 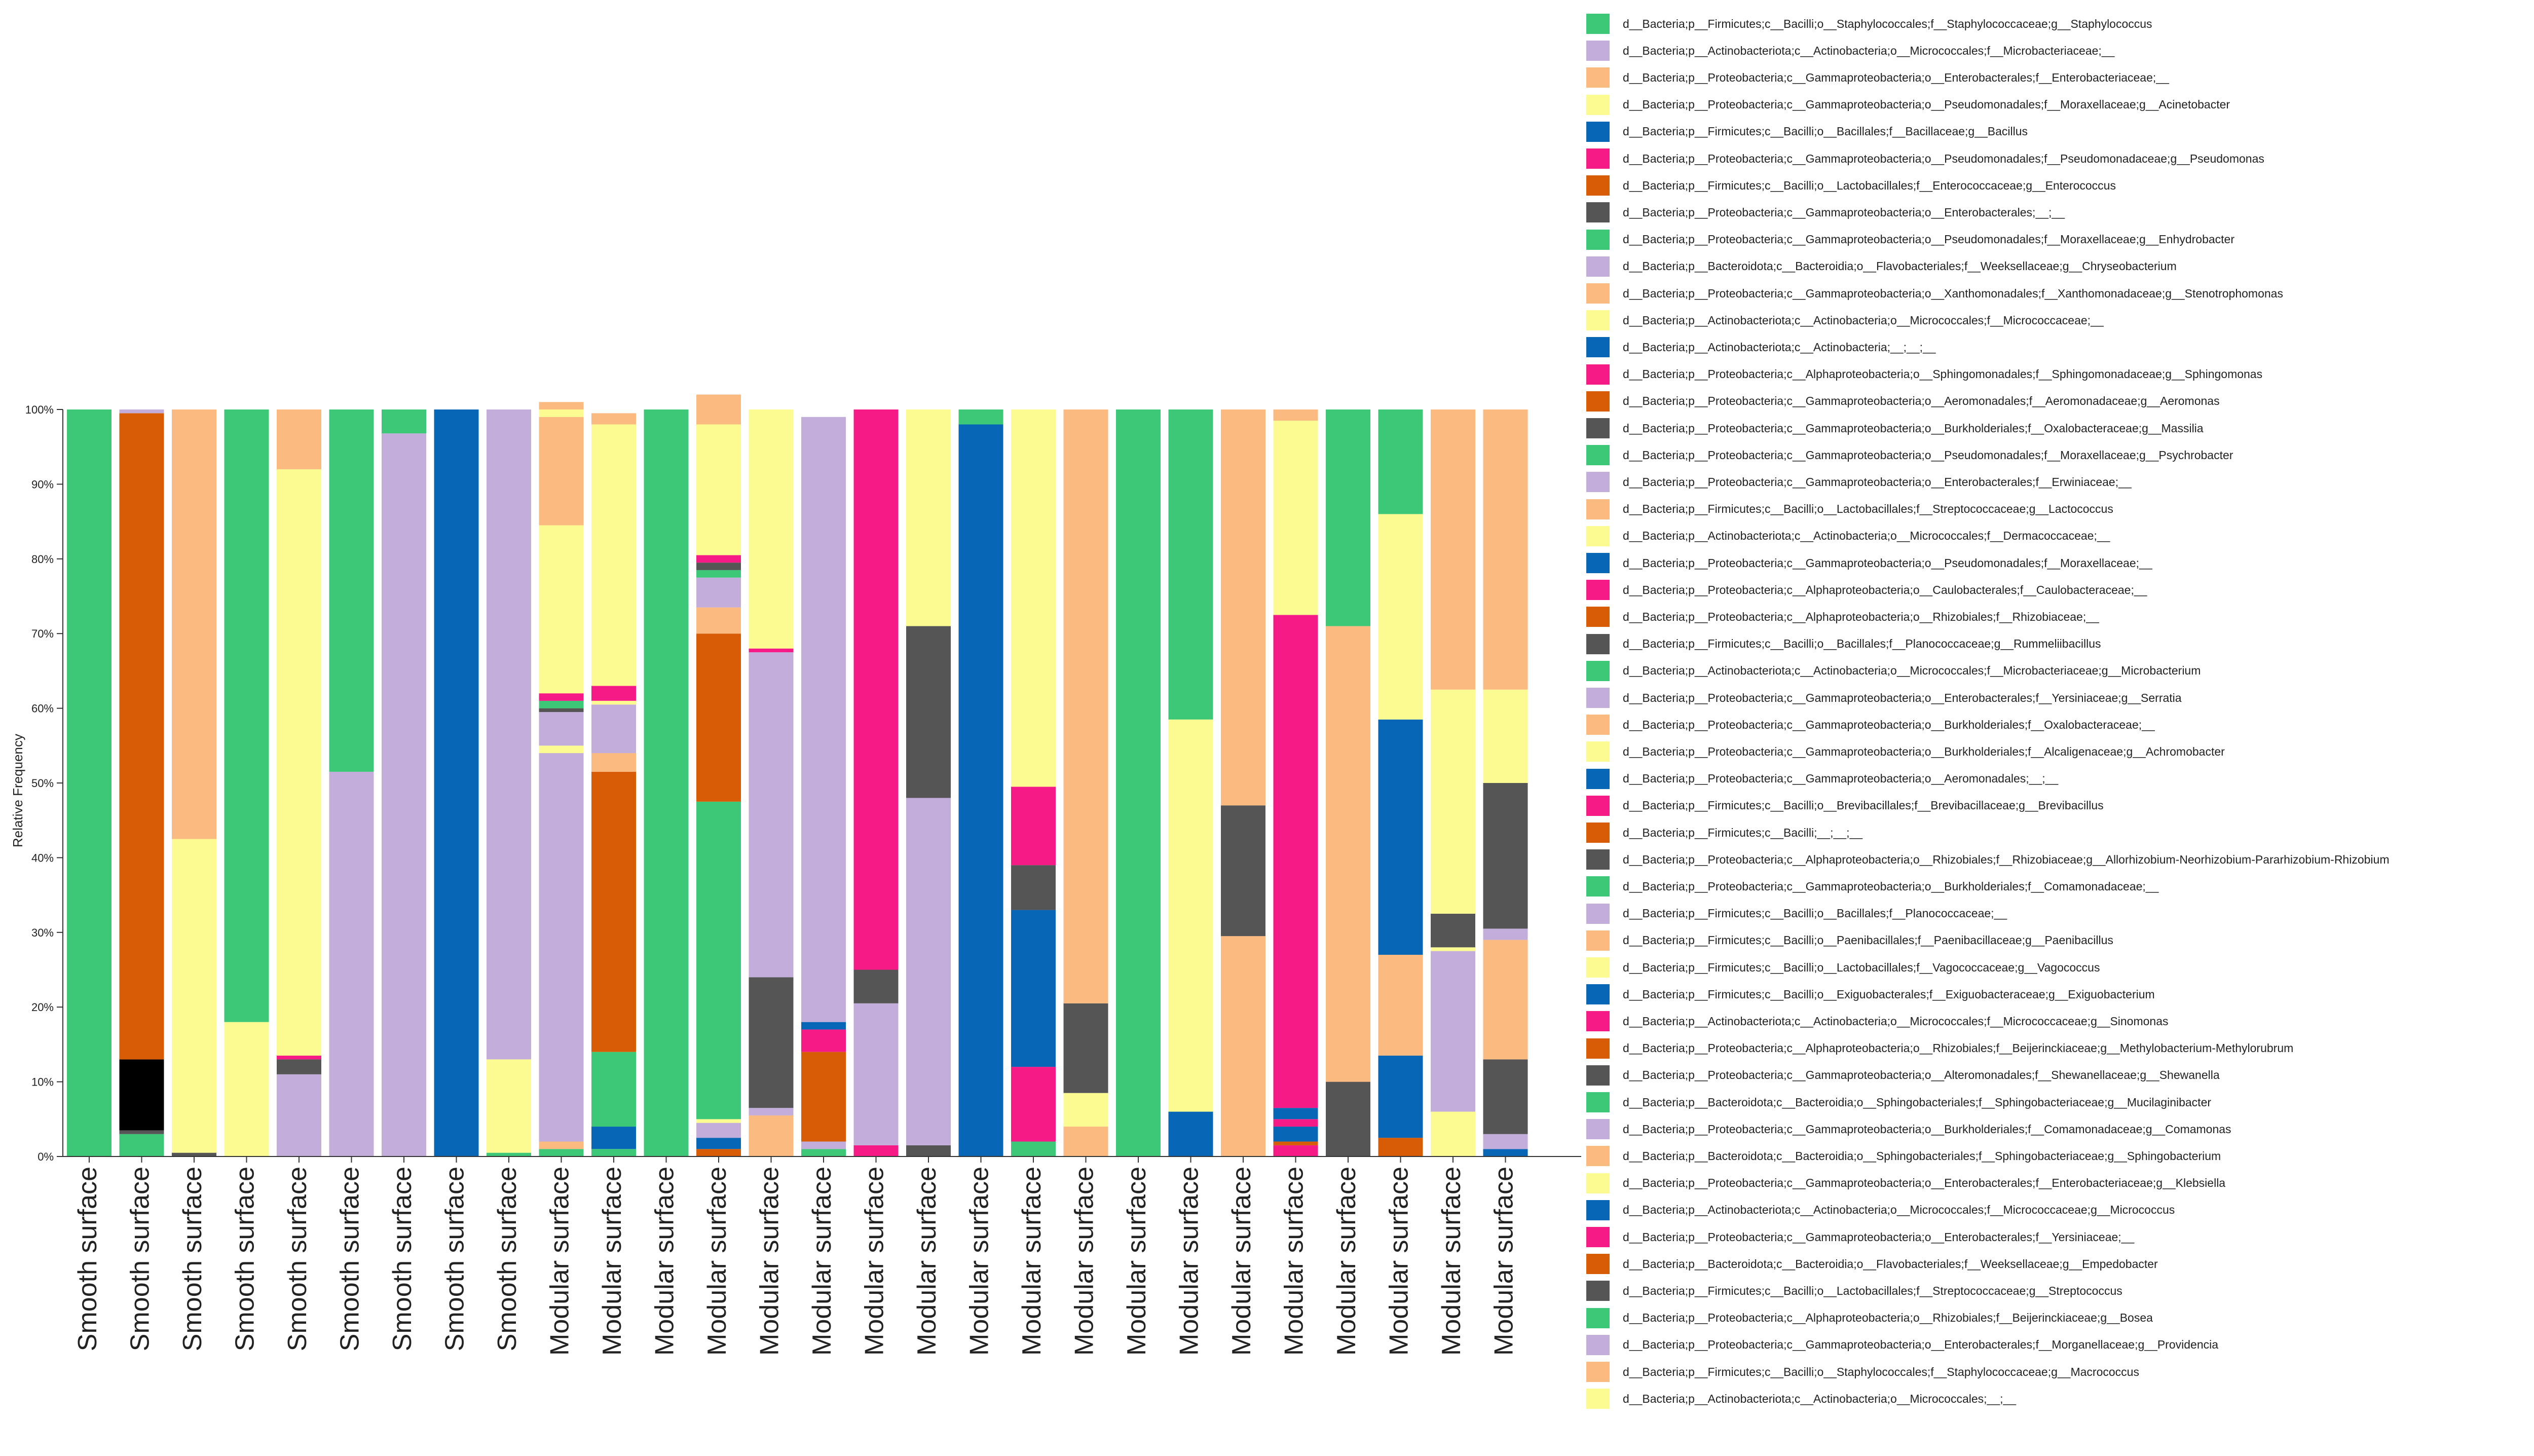 What do you see at coordinates (18, 790) in the screenshot?
I see `y-axis-label: Relative Frequency` at bounding box center [18, 790].